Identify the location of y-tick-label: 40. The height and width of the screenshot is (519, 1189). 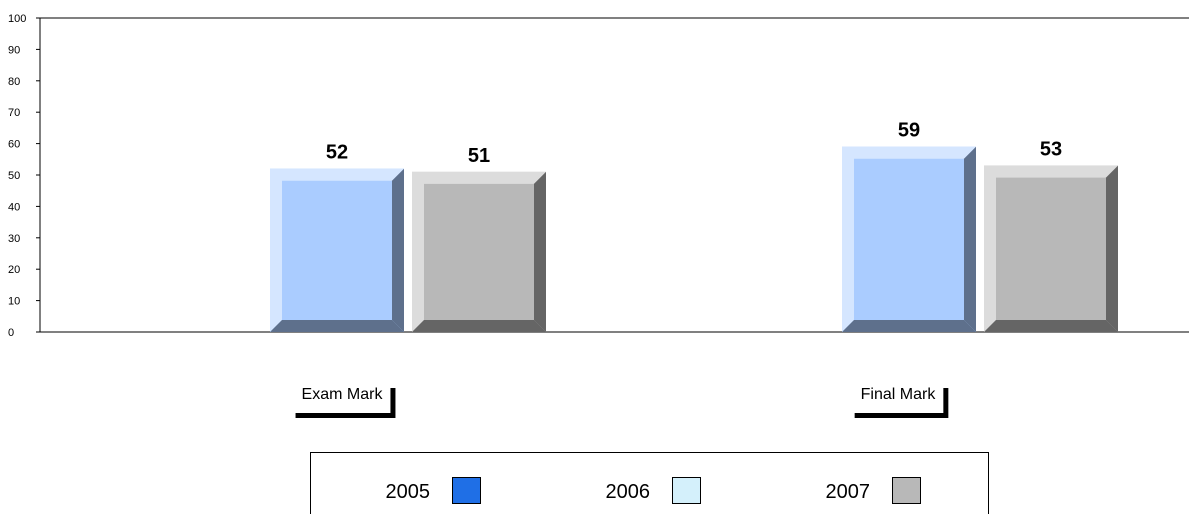
(14, 207).